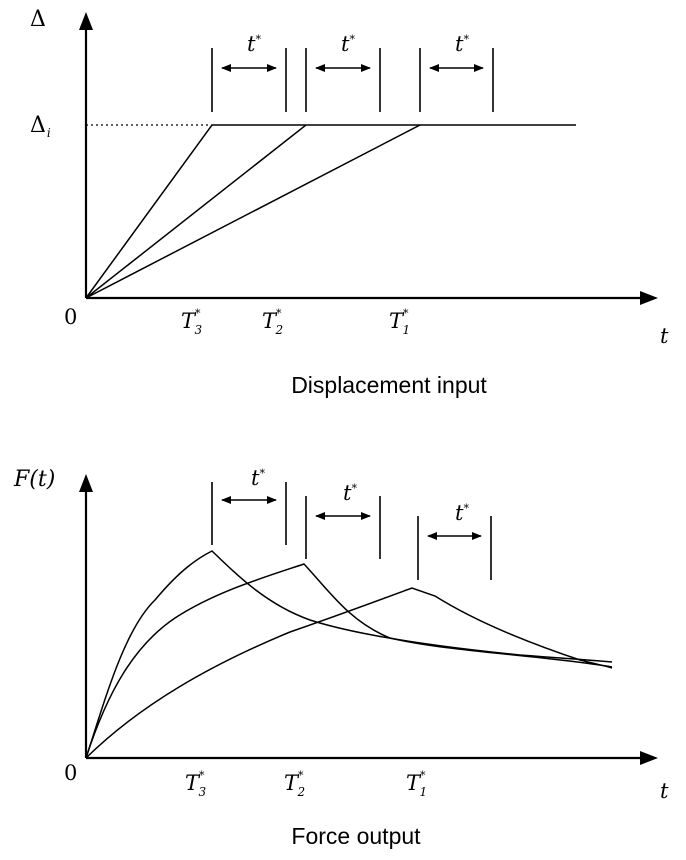 Image resolution: width=686 pixels, height=860 pixels. What do you see at coordinates (196, 784) in the screenshot?
I see `force-tick-T3: T* 3` at bounding box center [196, 784].